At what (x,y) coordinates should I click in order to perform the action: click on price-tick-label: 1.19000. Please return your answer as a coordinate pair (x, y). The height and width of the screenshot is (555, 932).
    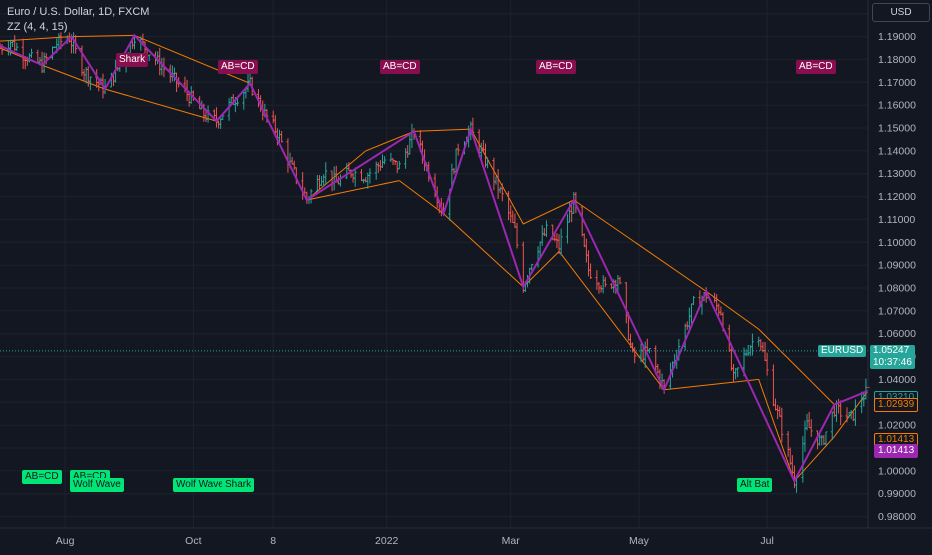
    Looking at the image, I should click on (897, 37).